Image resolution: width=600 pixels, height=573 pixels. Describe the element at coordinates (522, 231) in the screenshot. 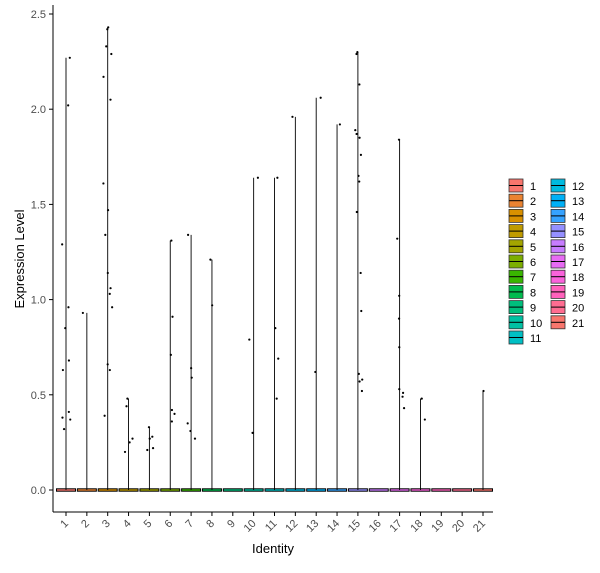

I see `legend-item-4: 4` at that location.